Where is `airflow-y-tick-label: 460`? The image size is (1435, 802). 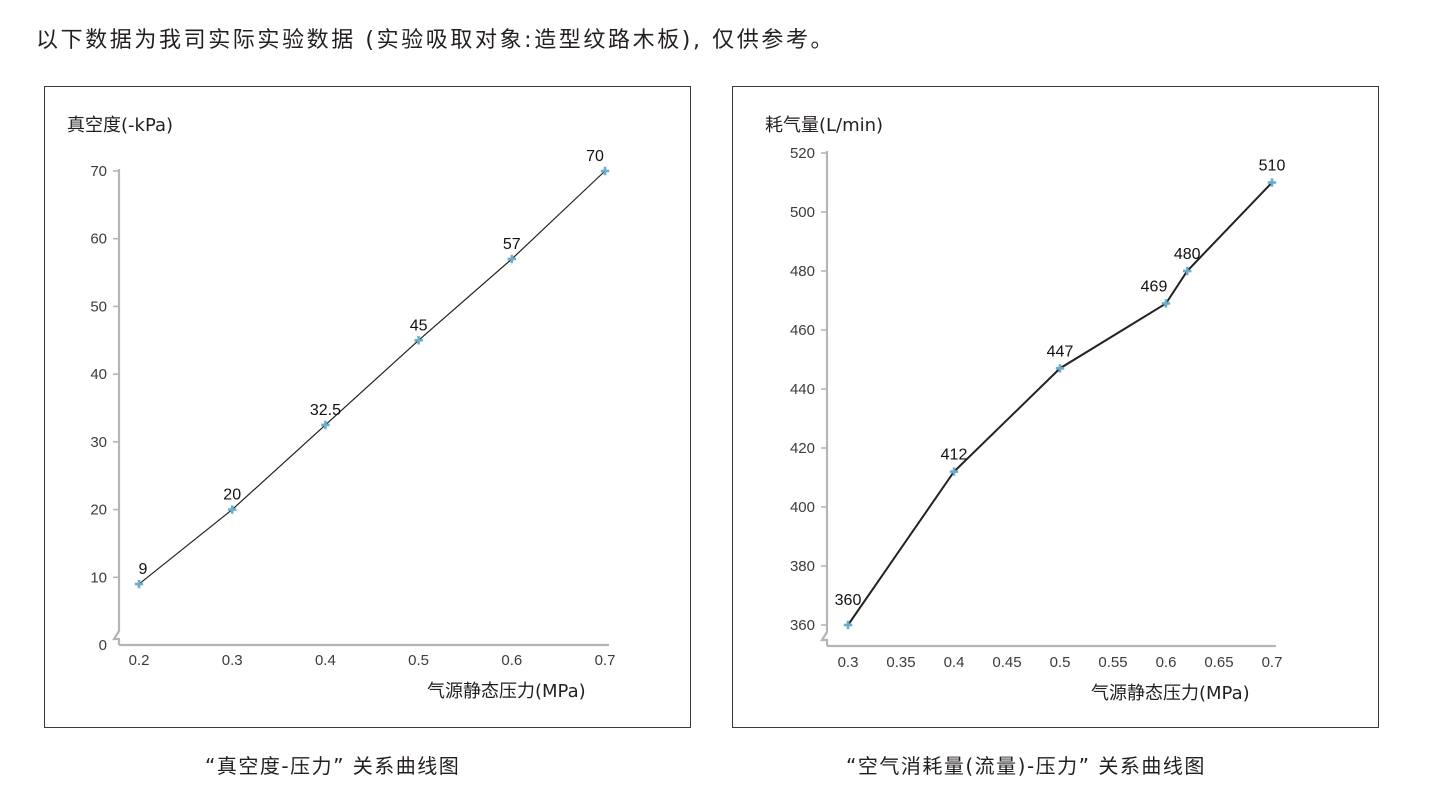 airflow-y-tick-label: 460 is located at coordinates (802, 330).